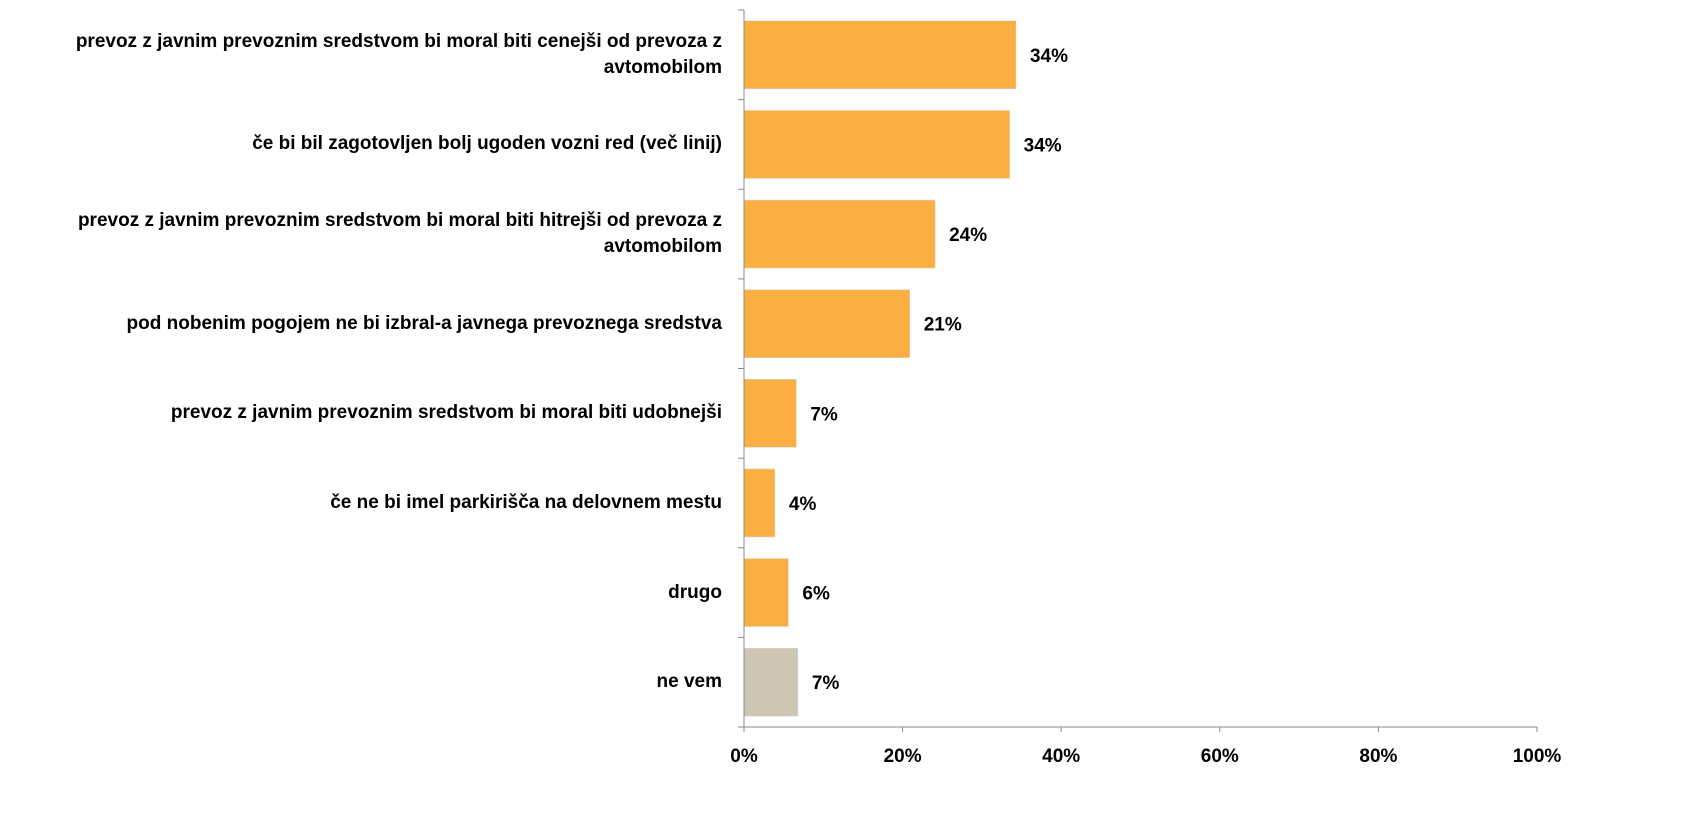 This screenshot has width=1706, height=835. What do you see at coordinates (816, 594) in the screenshot?
I see `value-label: 6%` at bounding box center [816, 594].